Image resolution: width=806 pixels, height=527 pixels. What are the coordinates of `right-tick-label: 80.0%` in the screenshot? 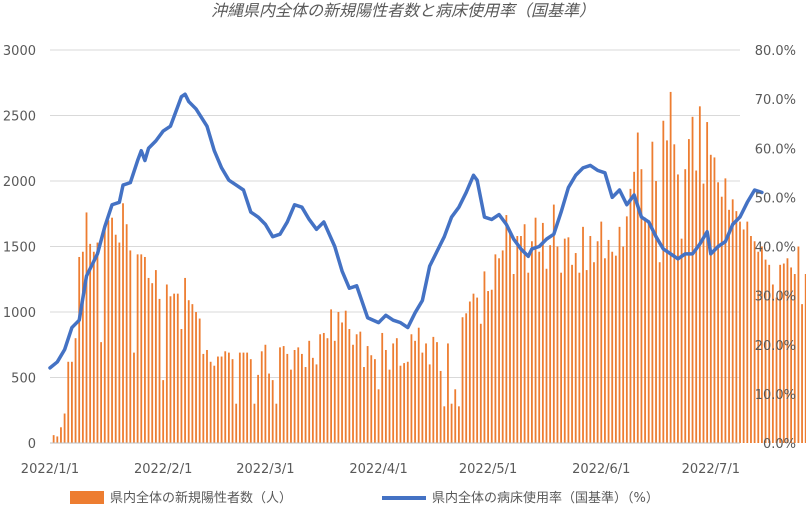 It's located at (775, 51).